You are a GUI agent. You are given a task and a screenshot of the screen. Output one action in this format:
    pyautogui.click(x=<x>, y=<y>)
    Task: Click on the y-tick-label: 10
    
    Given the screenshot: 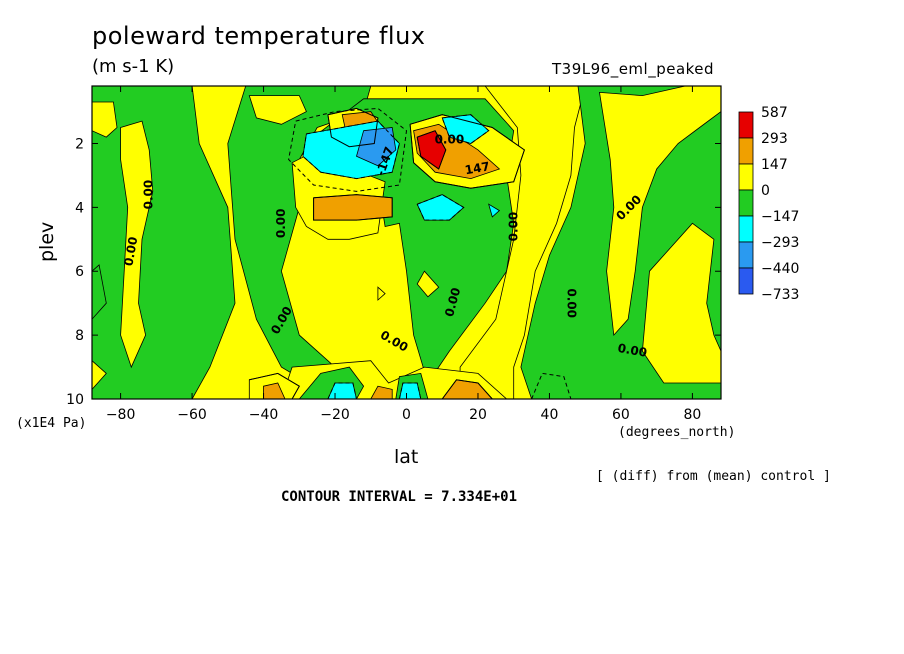 What is the action you would take?
    pyautogui.click(x=75, y=400)
    